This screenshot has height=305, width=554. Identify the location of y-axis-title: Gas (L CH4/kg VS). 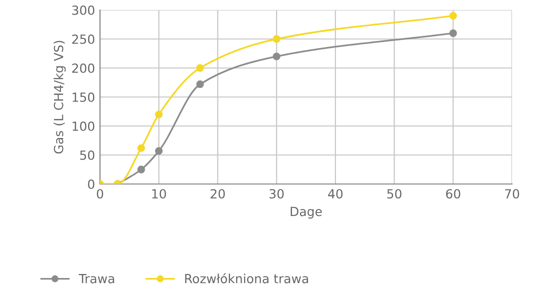
(60, 97).